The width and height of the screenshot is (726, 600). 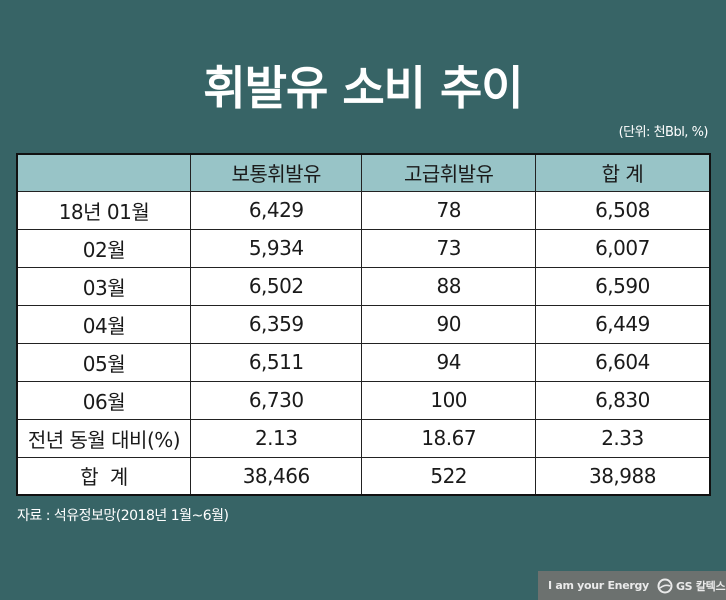 I want to click on brand-badge: I am your Energy GS 칼텍스, so click(x=632, y=585).